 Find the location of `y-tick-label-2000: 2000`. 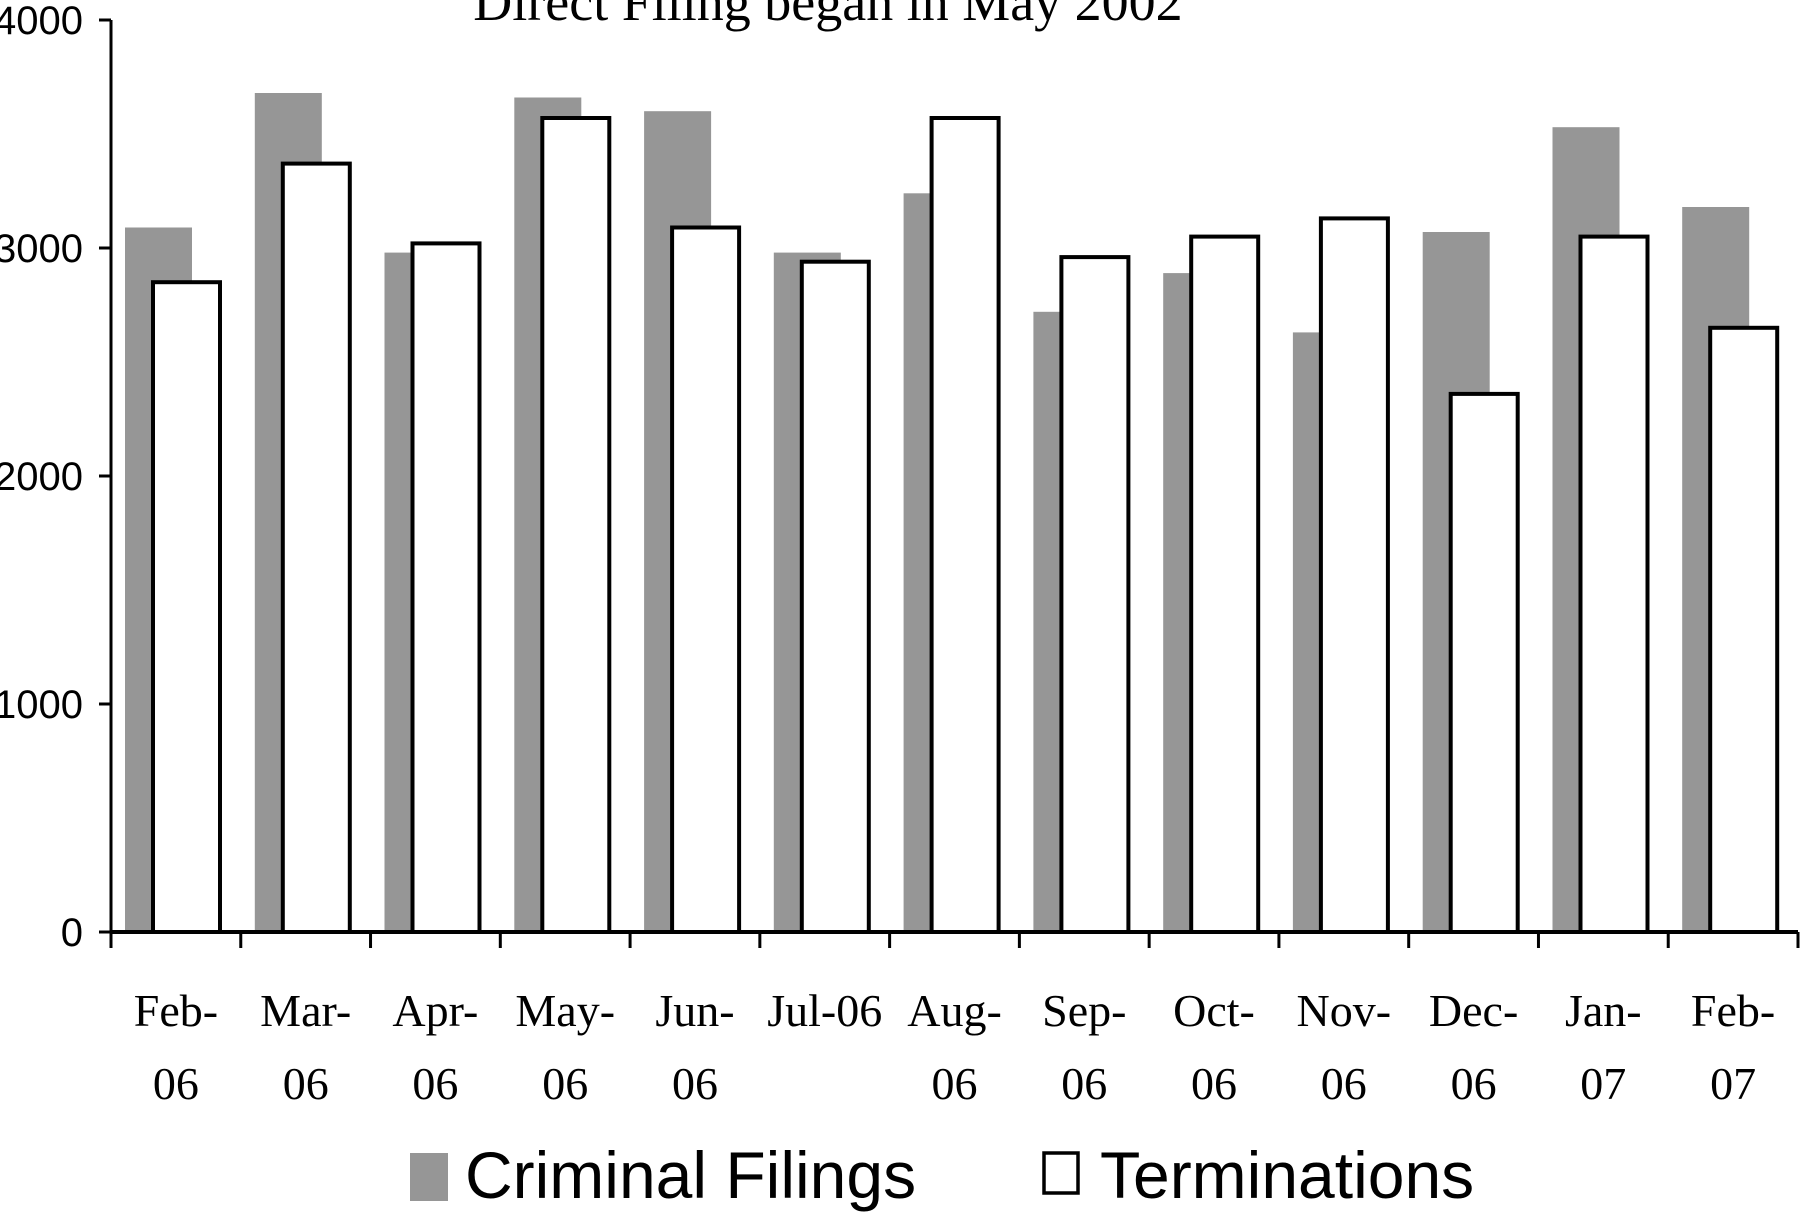

y-tick-label-2000: 2000 is located at coordinates (41, 477).